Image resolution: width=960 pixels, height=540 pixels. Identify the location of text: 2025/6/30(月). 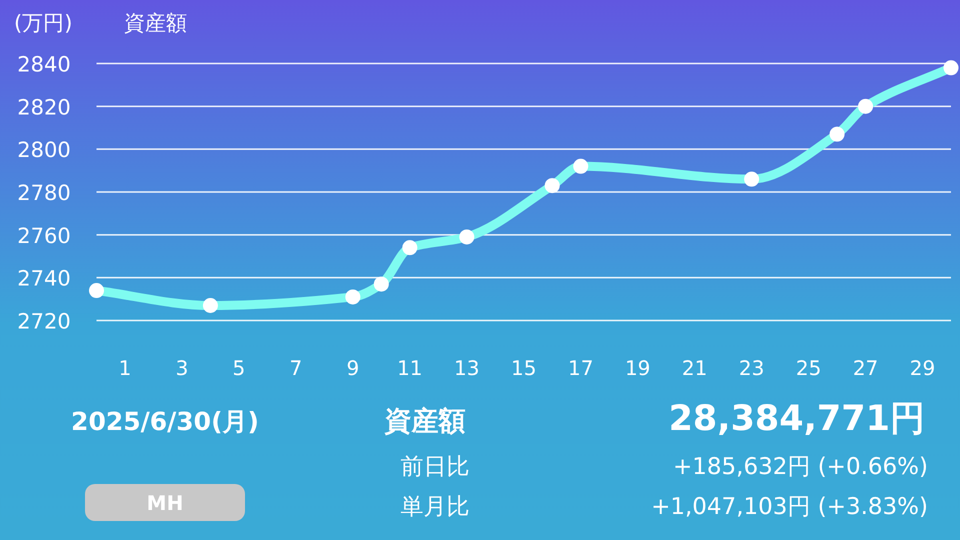
(165, 421).